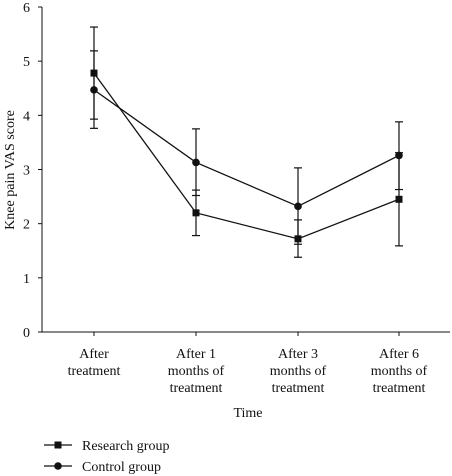 Image resolution: width=452 pixels, height=476 pixels. I want to click on legend-marker-circle, so click(58, 466).